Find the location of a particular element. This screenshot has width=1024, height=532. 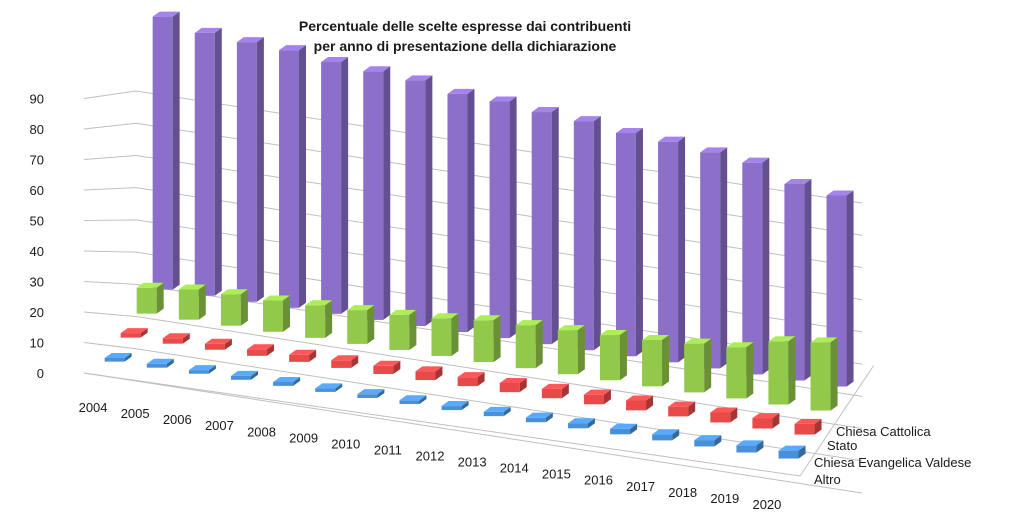

series-label: Chiesa Evangelica Valdese is located at coordinates (892, 462).